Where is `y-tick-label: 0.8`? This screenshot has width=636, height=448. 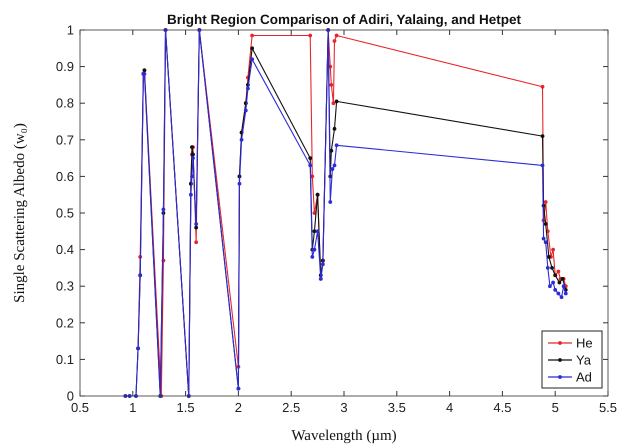 y-tick-label: 0.8 is located at coordinates (65, 103).